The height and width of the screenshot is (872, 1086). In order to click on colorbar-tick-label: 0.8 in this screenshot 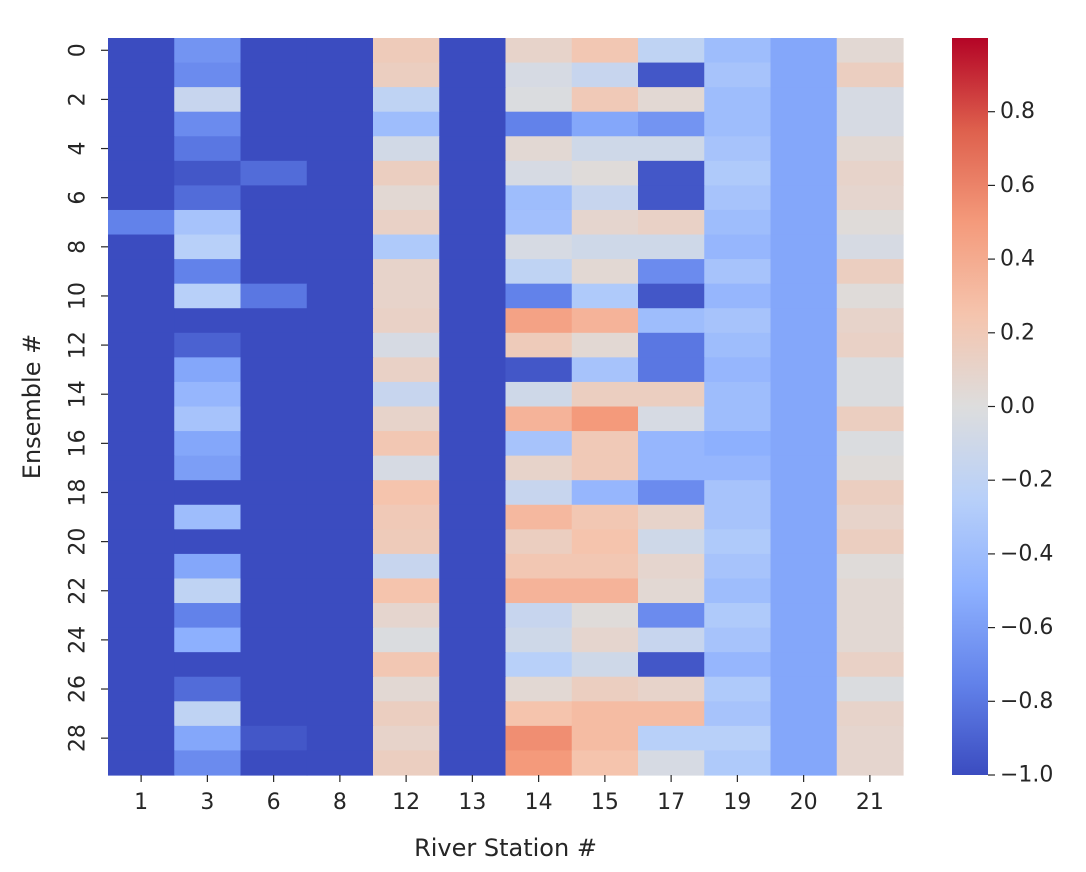, I will do `click(1017, 111)`.